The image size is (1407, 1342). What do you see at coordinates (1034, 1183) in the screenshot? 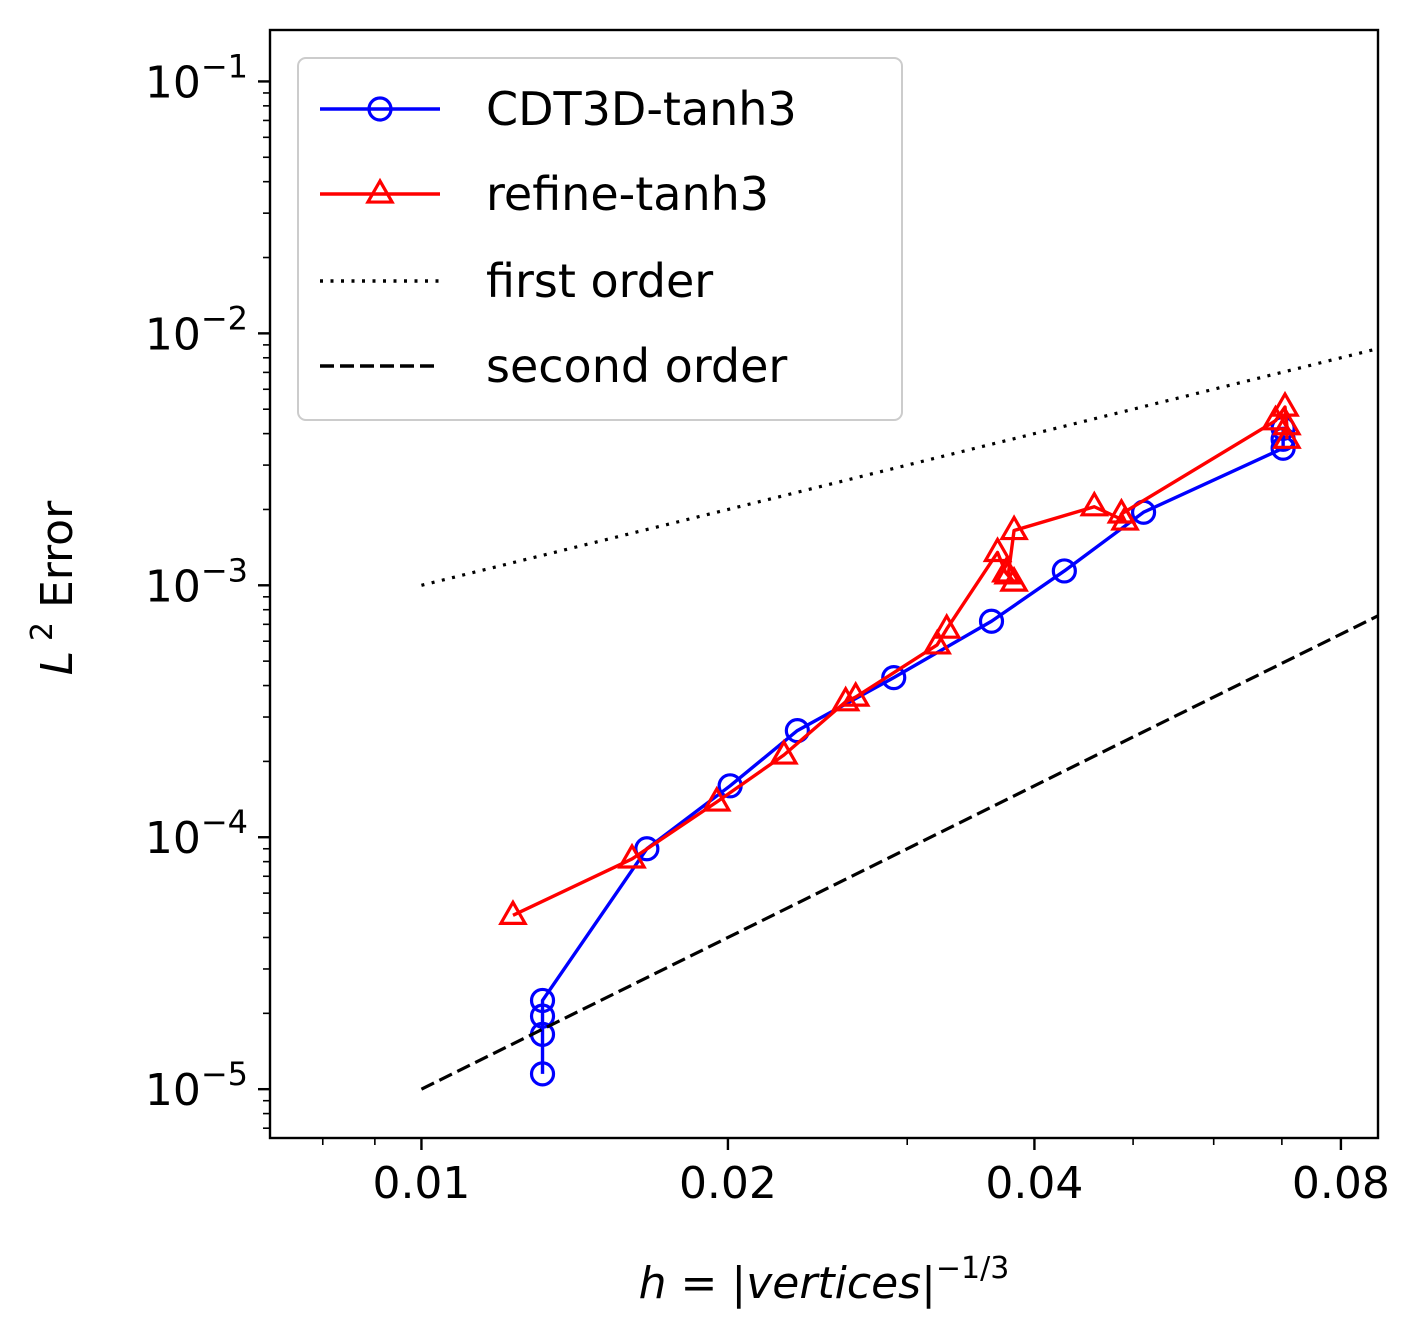
I see `x-tick-label: 0.04` at bounding box center [1034, 1183].